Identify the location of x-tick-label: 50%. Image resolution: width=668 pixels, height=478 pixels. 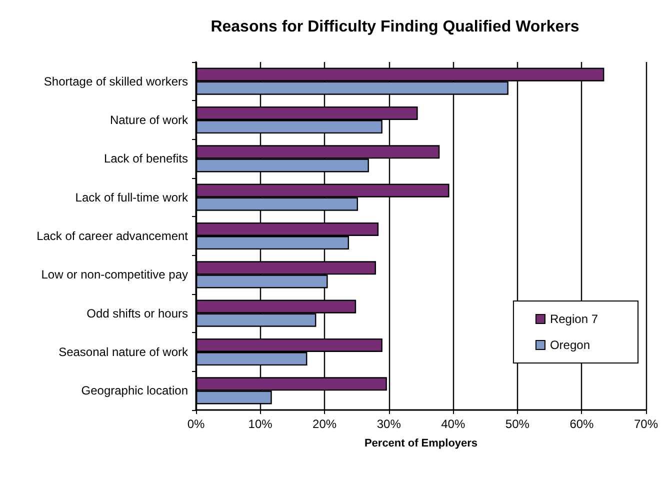
(517, 424).